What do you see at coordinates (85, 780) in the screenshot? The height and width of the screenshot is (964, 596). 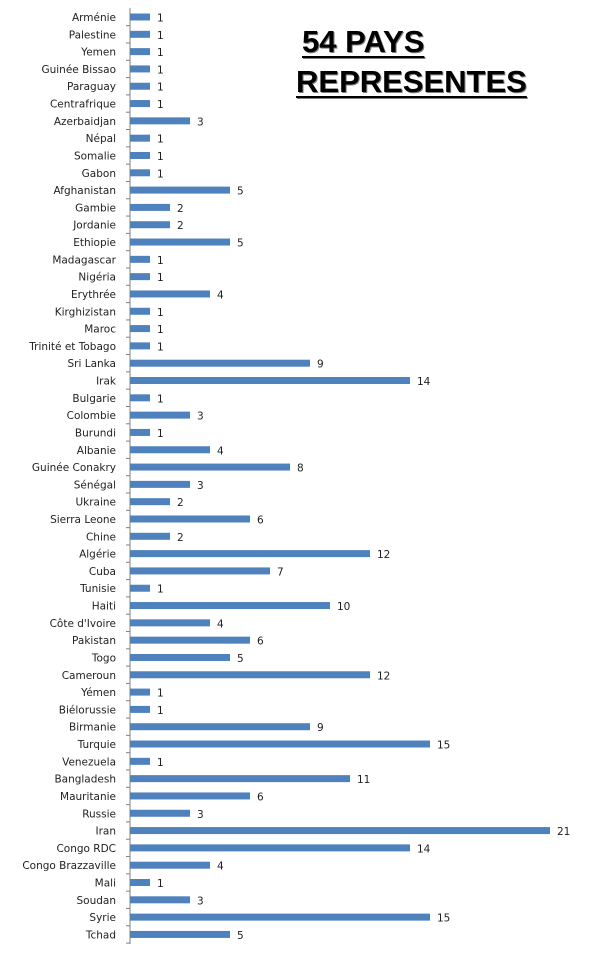 I see `category-label: Bangladesh` at bounding box center [85, 780].